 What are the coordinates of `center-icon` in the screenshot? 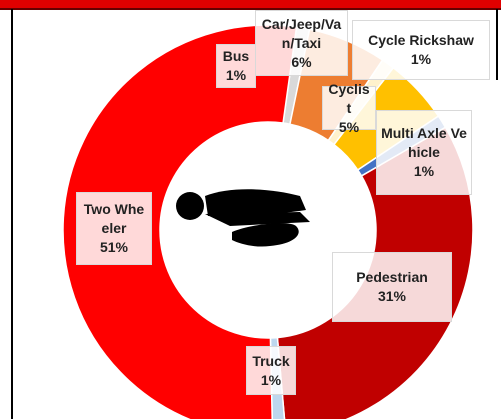 It's located at (243, 218).